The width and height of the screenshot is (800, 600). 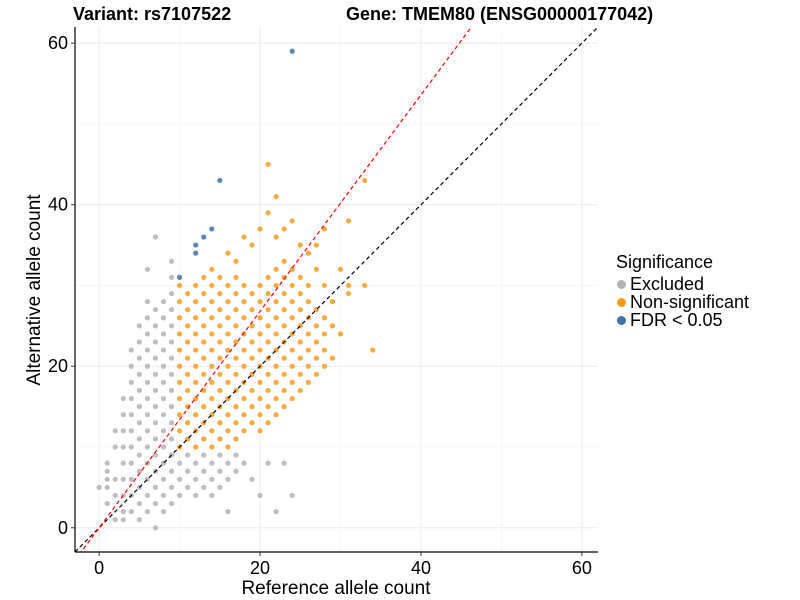 I want to click on x-axis-label: Reference allele count, so click(x=336, y=588).